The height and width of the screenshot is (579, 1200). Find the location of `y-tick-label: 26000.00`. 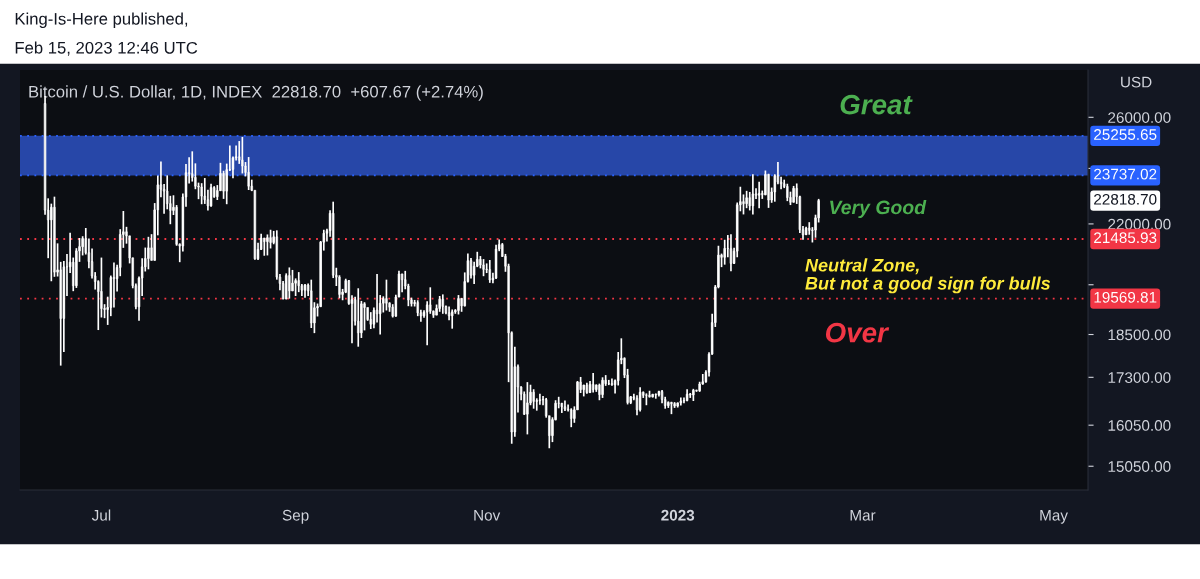

y-tick-label: 26000.00 is located at coordinates (1139, 117).